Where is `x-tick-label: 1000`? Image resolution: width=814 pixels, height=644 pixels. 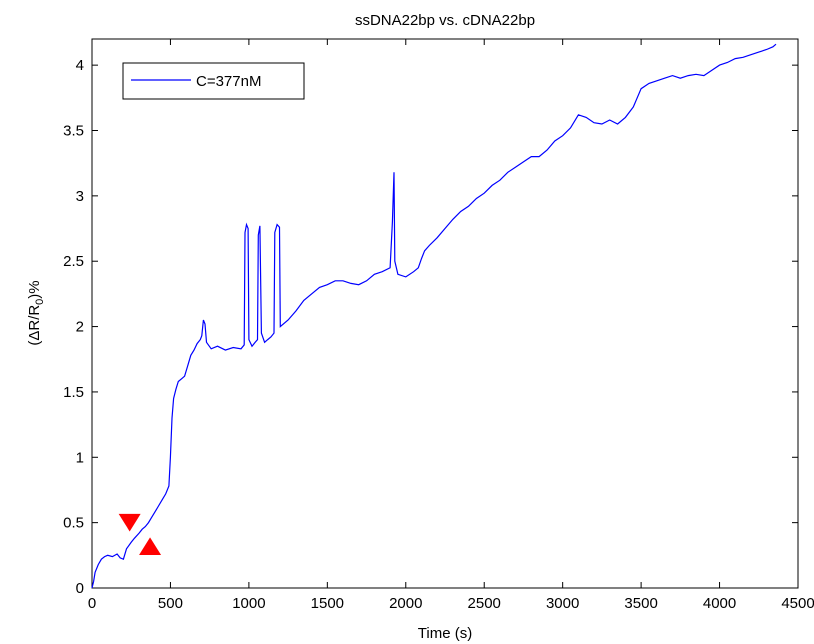 x-tick-label: 1000 is located at coordinates (248, 603).